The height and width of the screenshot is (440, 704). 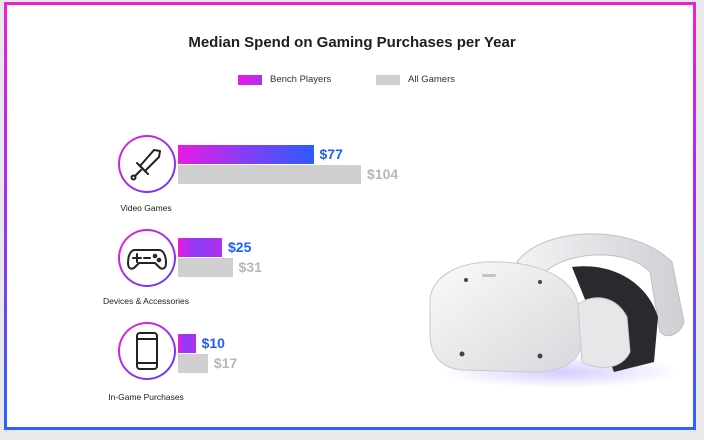 What do you see at coordinates (388, 79) in the screenshot?
I see `legend-swatch-all` at bounding box center [388, 79].